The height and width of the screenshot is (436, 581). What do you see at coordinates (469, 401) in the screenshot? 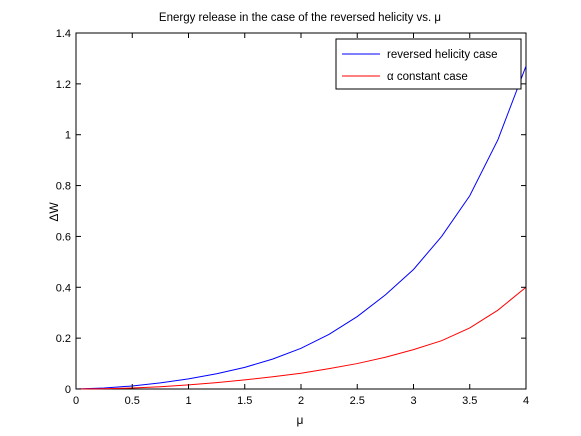
I see `x-tick-label: 3.5` at bounding box center [469, 401].